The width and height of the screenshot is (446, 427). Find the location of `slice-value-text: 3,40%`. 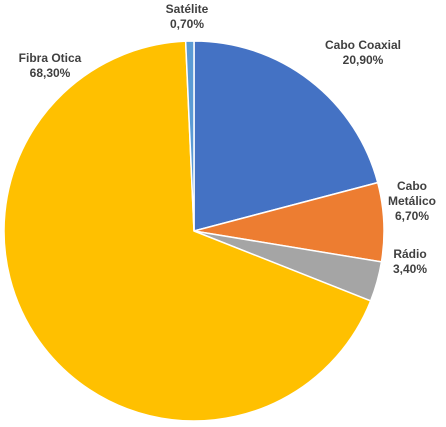

slice-value-text: 3,40% is located at coordinates (410, 269).